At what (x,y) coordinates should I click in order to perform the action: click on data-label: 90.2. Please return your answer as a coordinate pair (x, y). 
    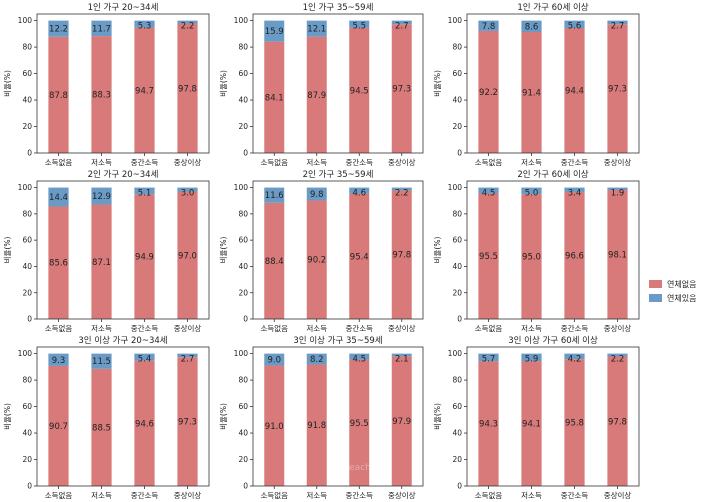
    Looking at the image, I should click on (316, 261).